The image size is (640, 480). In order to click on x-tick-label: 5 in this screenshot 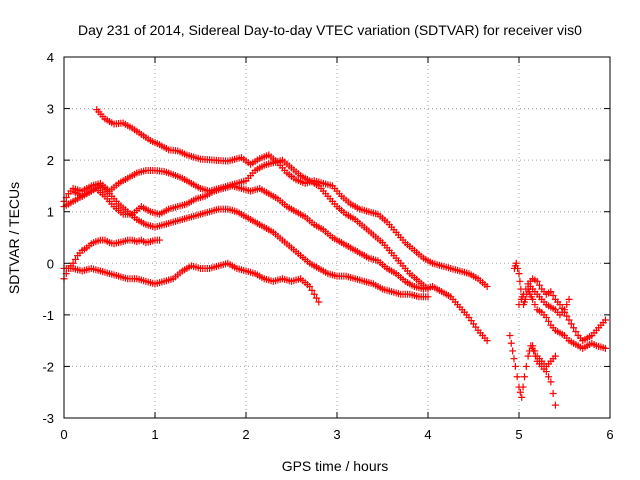, I will do `click(518, 434)`.